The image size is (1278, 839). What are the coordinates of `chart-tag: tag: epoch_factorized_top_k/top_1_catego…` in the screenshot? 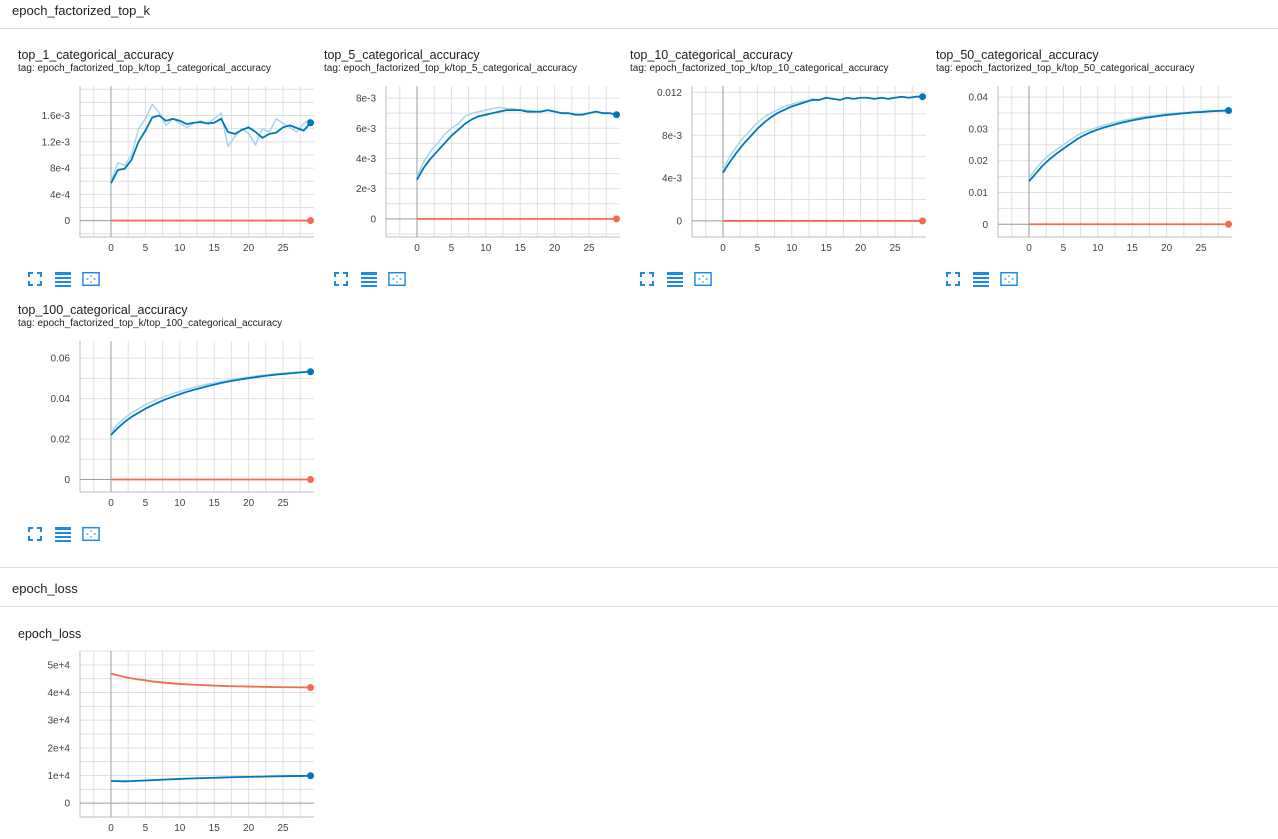 It's located at (144, 68).